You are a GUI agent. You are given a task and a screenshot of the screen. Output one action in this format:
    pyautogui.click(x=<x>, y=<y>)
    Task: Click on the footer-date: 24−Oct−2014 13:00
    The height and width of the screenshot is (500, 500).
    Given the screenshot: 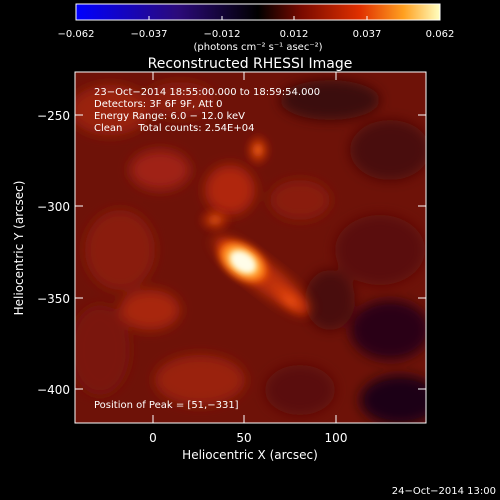 What is the action you would take?
    pyautogui.click(x=444, y=491)
    